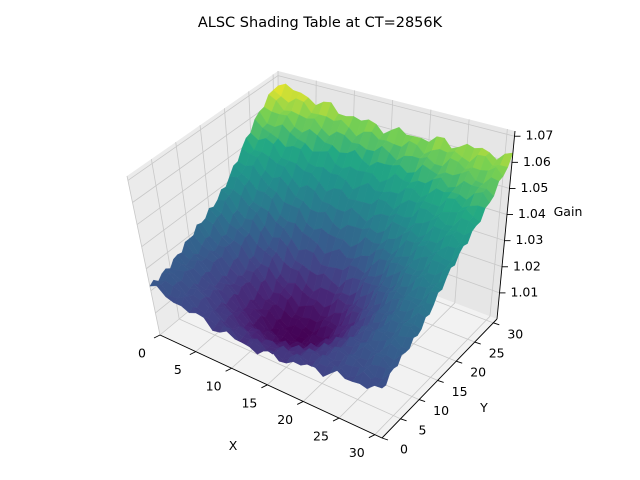  I want to click on y-axis-line, so click(439, 378).